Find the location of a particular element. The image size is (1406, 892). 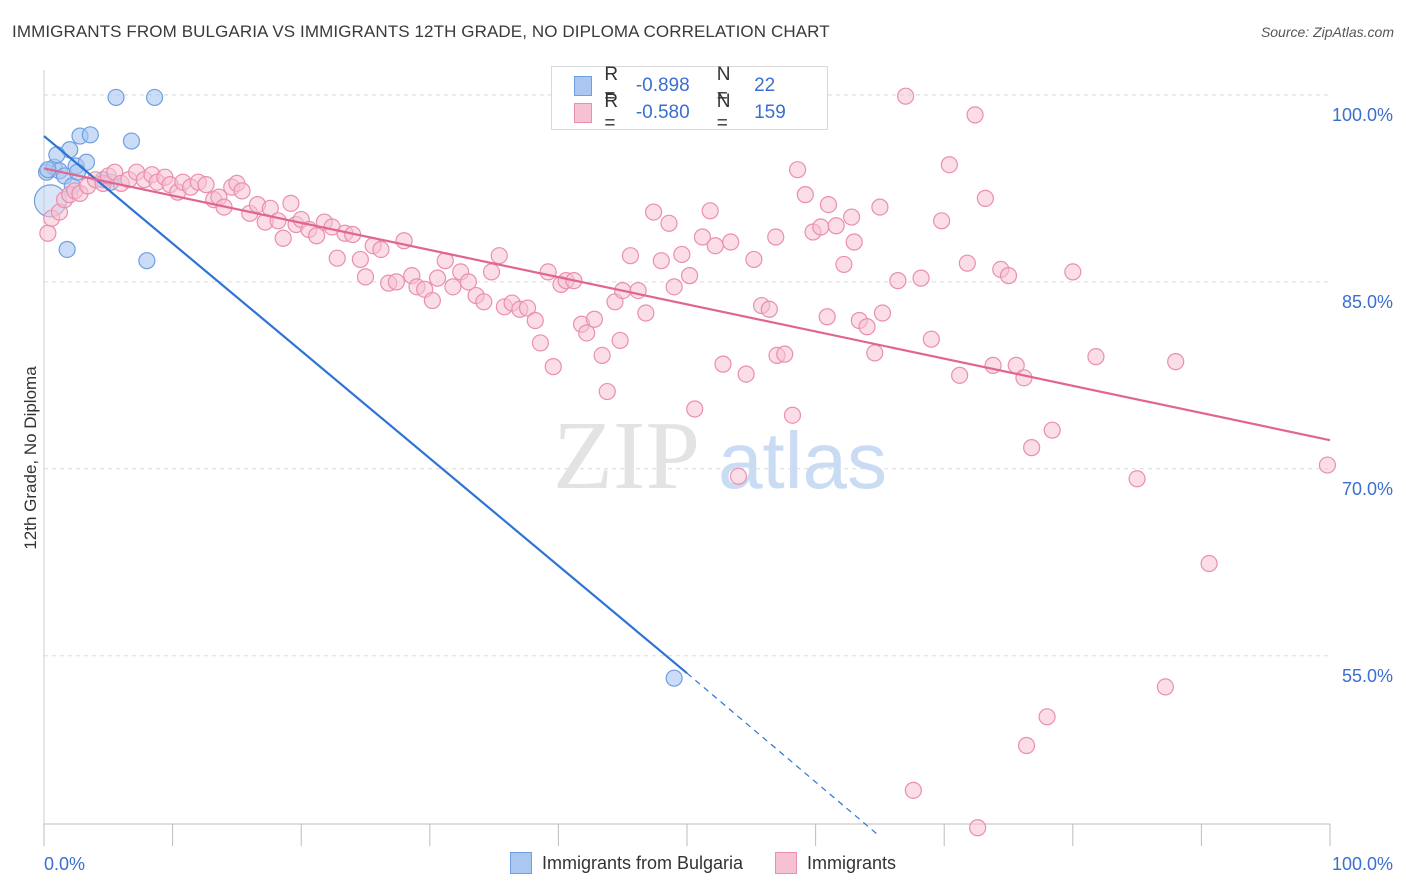

series-legend: Immigrants from Bulgaria Immigrants is located at coordinates (703, 863).